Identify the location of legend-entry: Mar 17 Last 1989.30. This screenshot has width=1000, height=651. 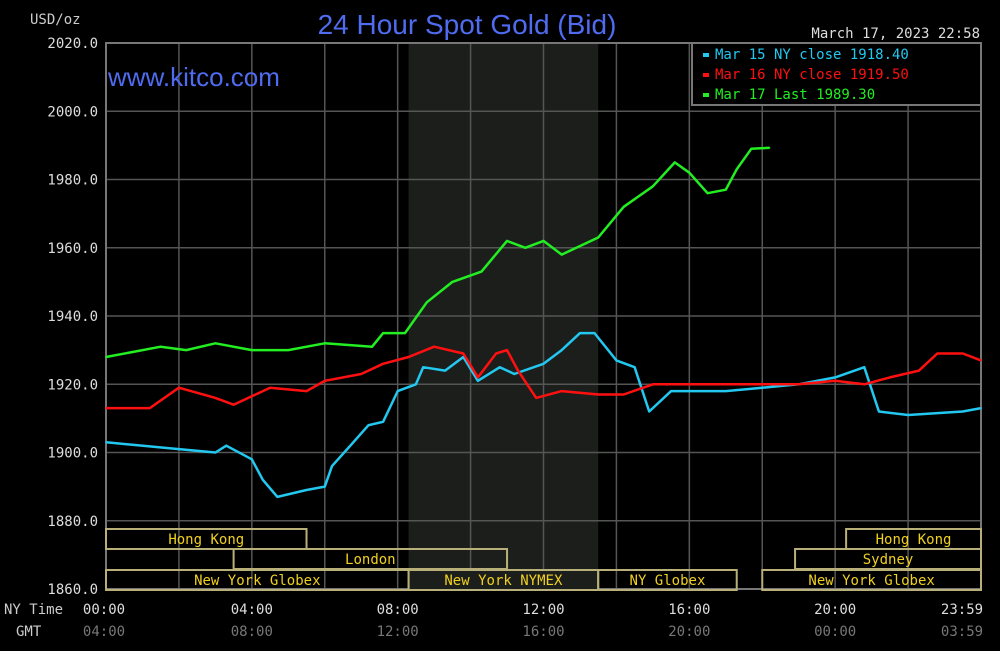
(795, 95).